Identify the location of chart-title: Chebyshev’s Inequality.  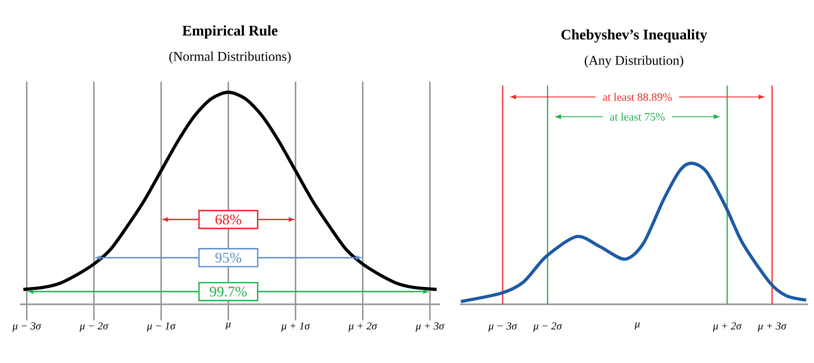
(634, 36).